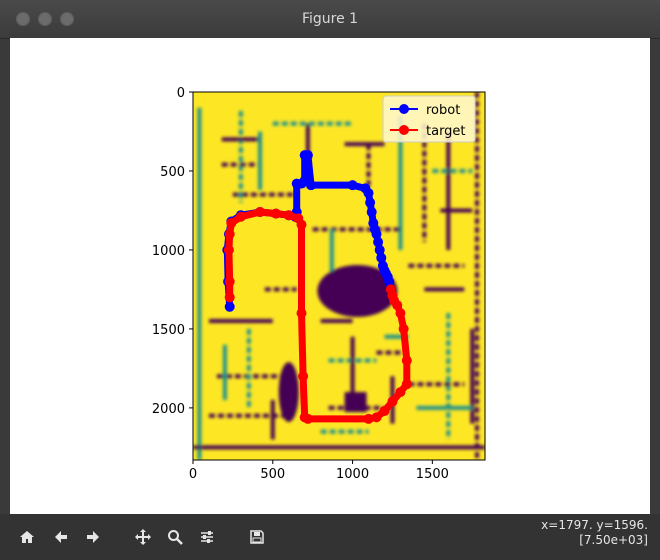  I want to click on x-tick-label: 1000, so click(352, 474).